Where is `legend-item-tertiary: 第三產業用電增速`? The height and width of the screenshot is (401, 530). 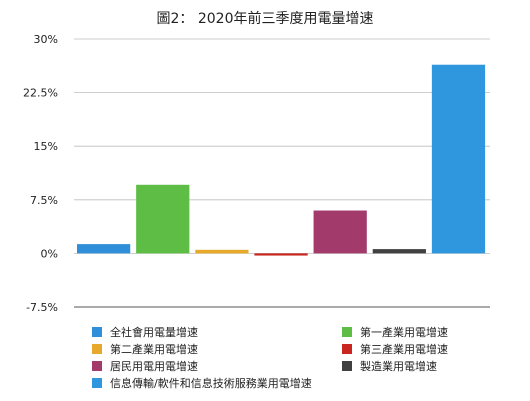 legend-item-tertiary: 第三產業用電增速 is located at coordinates (422, 348).